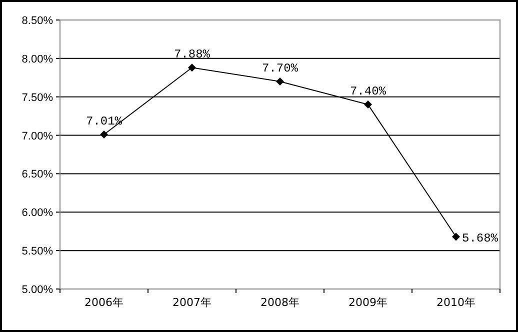  What do you see at coordinates (38, 252) in the screenshot?
I see `y-tick-label: 5.50%` at bounding box center [38, 252].